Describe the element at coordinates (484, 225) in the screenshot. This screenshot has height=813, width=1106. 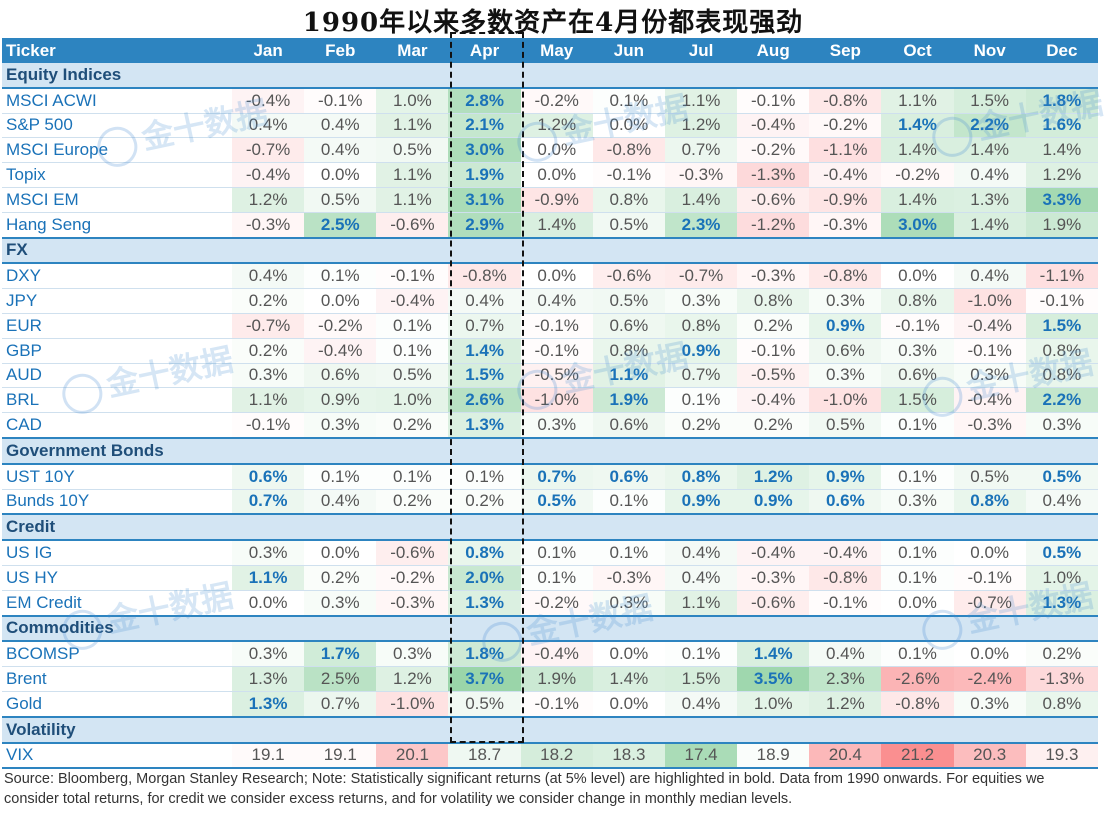
I see `value-cell: 2.9%` at that location.